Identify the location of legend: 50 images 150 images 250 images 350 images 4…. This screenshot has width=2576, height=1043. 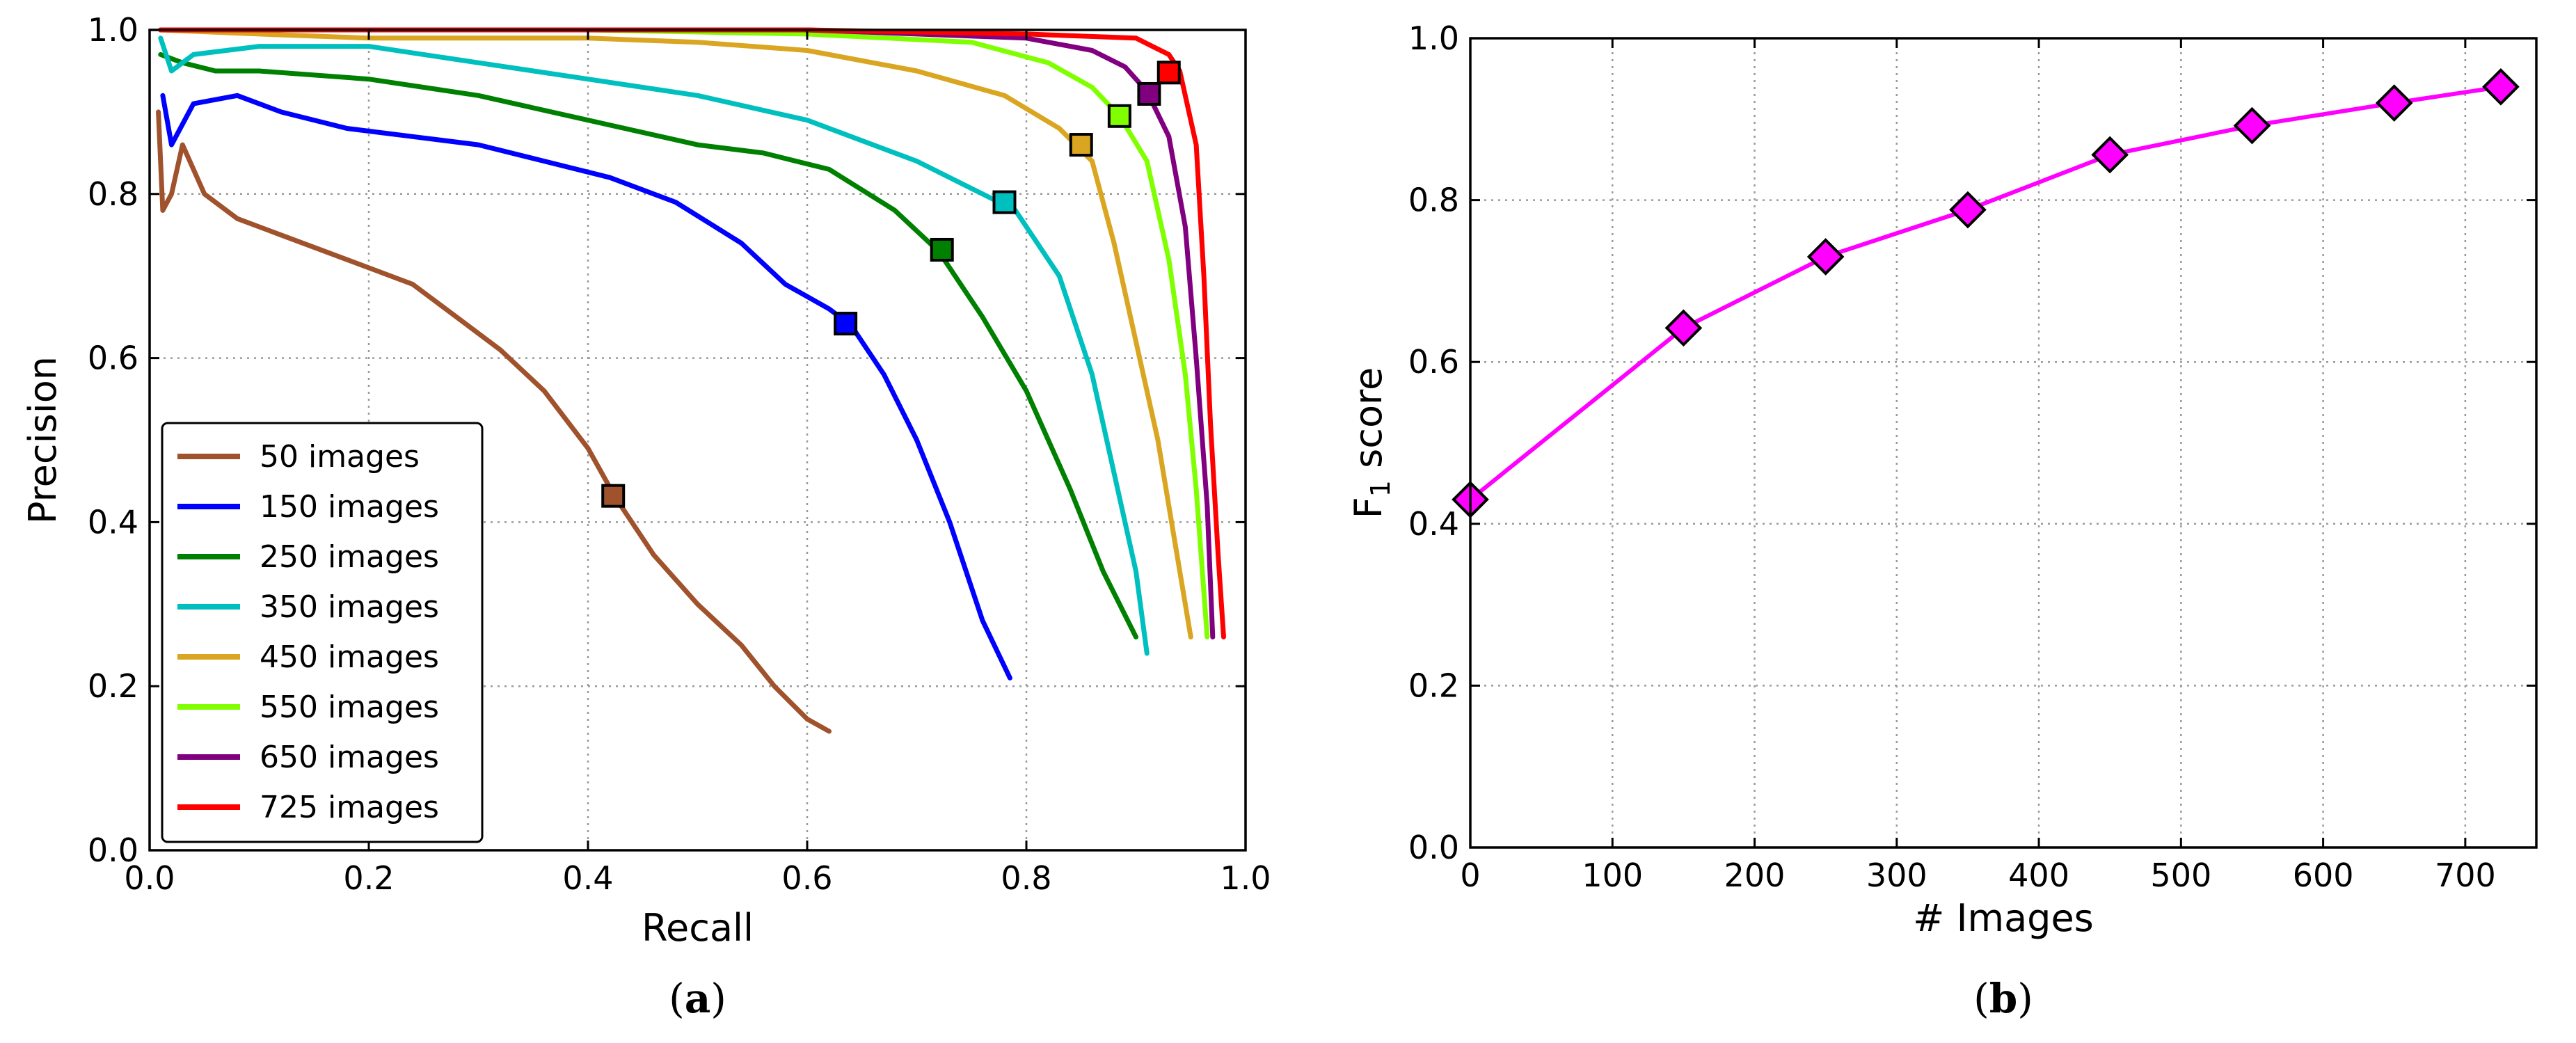
(322, 632).